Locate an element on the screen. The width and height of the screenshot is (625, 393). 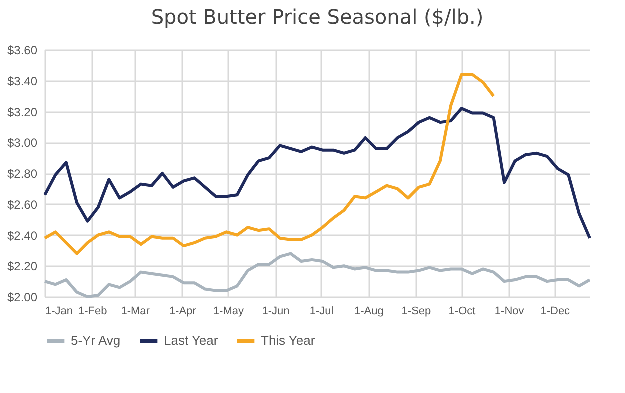
x-tick-label: 1-Feb is located at coordinates (93, 312).